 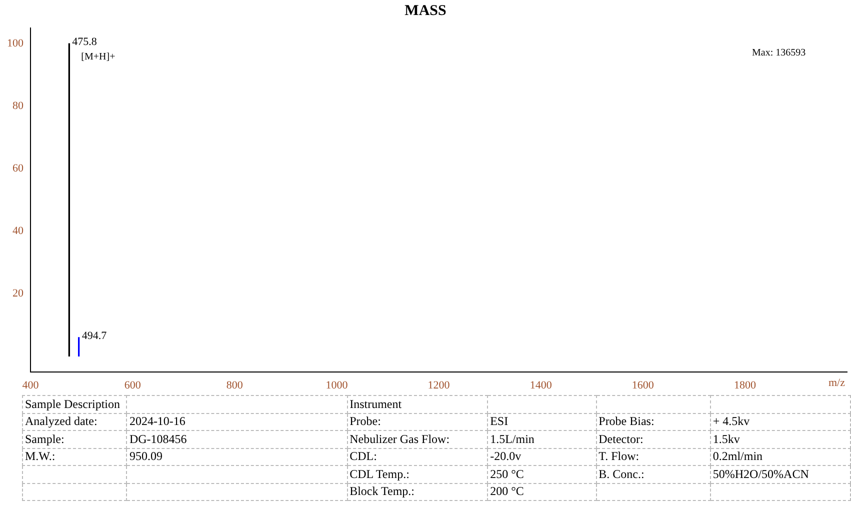 I want to click on text: Block Temp.:, so click(x=382, y=491).